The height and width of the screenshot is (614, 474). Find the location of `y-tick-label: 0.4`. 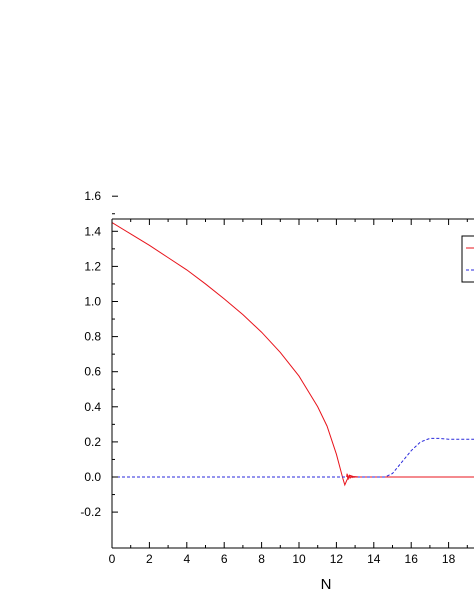

y-tick-label: 0.4 is located at coordinates (92, 407).